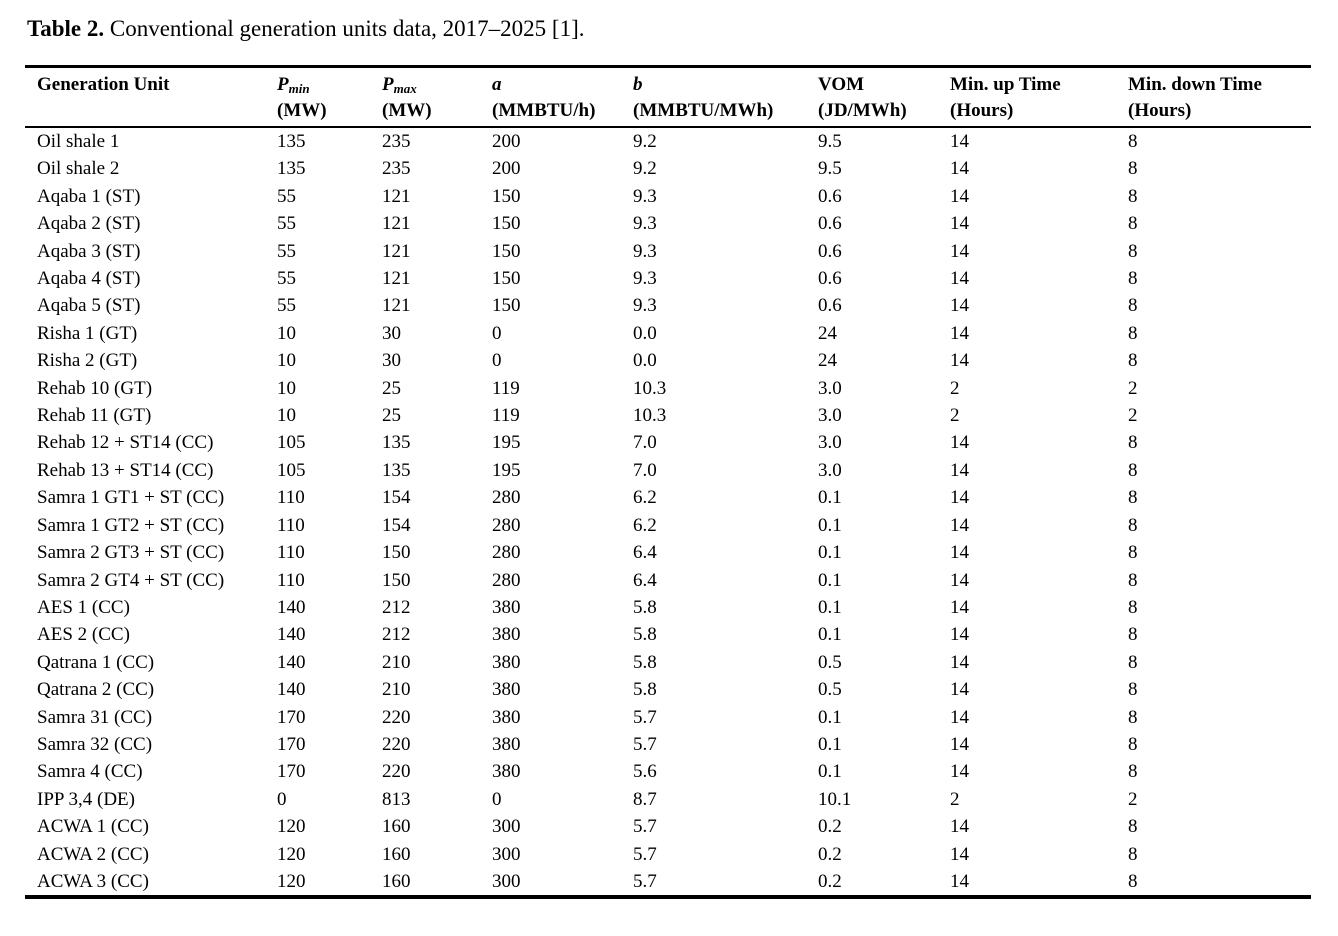 The height and width of the screenshot is (936, 1338). What do you see at coordinates (645, 470) in the screenshot?
I see `cell-b-coefficient: 7.0` at bounding box center [645, 470].